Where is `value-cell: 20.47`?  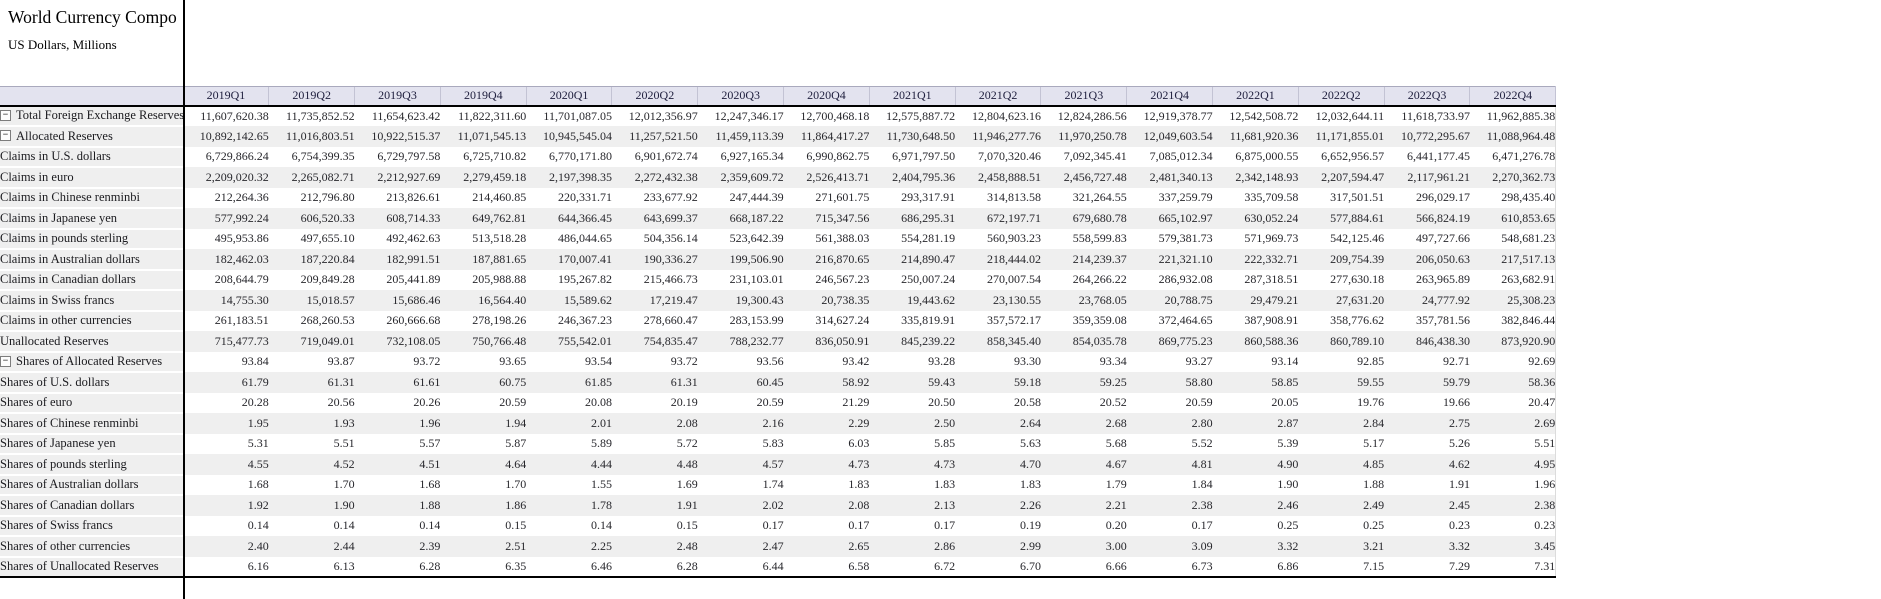 value-cell: 20.47 is located at coordinates (1513, 402).